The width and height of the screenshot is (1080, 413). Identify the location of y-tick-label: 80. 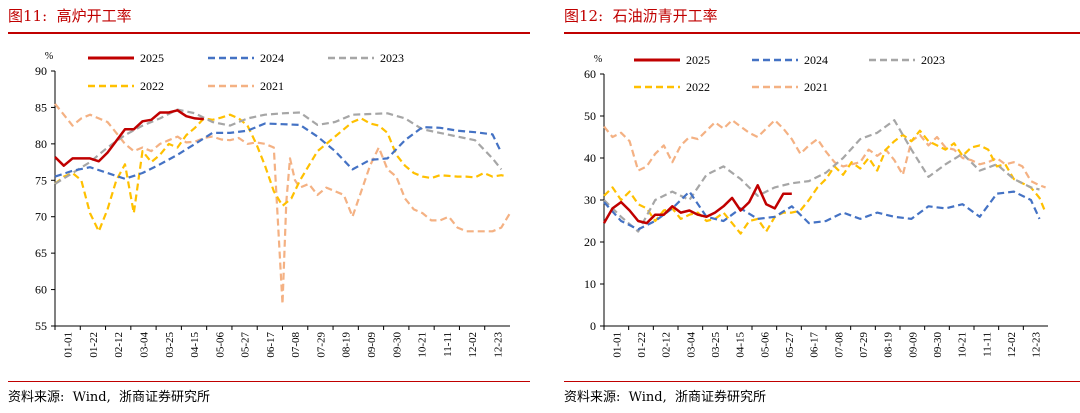
(41, 144).